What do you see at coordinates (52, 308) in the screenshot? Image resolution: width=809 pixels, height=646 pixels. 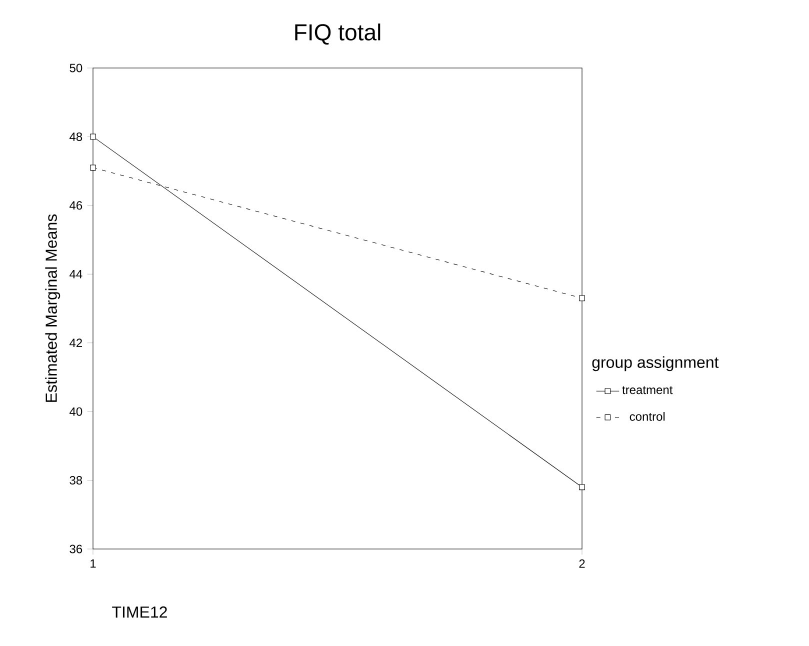 I see `y-axis-title: Estimated Marginal Means` at bounding box center [52, 308].